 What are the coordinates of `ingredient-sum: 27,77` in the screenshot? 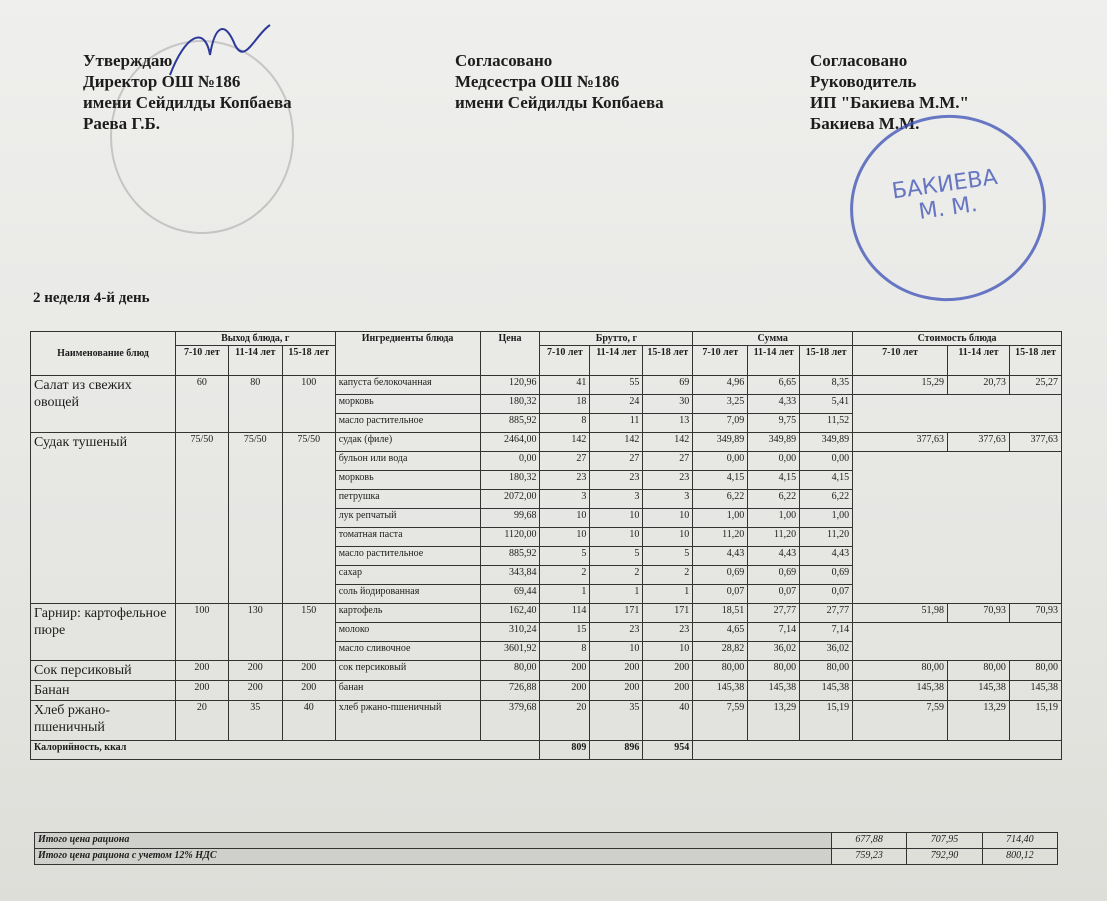 It's located at (774, 613).